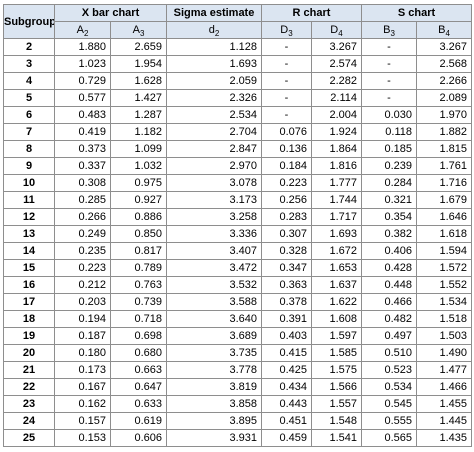  What do you see at coordinates (336, 251) in the screenshot?
I see `cell-d4: 1.672` at bounding box center [336, 251].